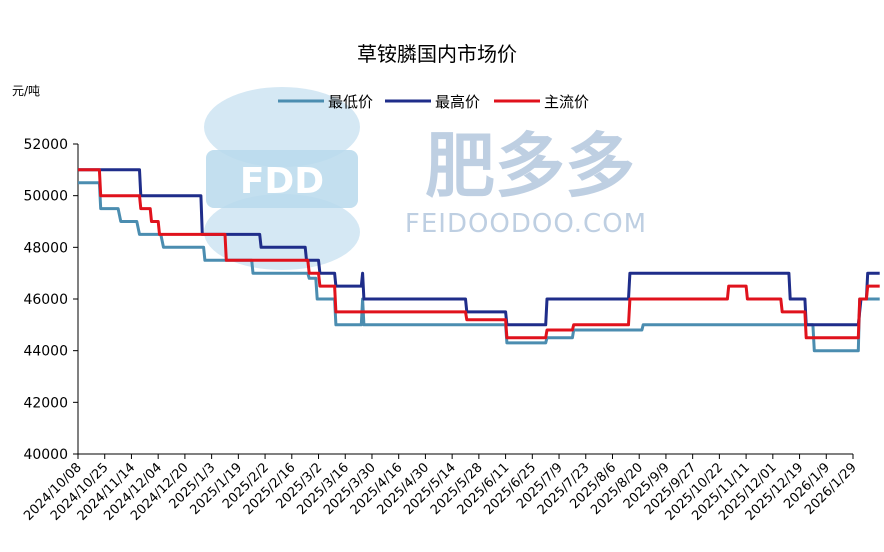 This screenshot has height=552, width=884. Describe the element at coordinates (282, 232) in the screenshot. I see `watermark-logo-bottom-swoosh` at that location.